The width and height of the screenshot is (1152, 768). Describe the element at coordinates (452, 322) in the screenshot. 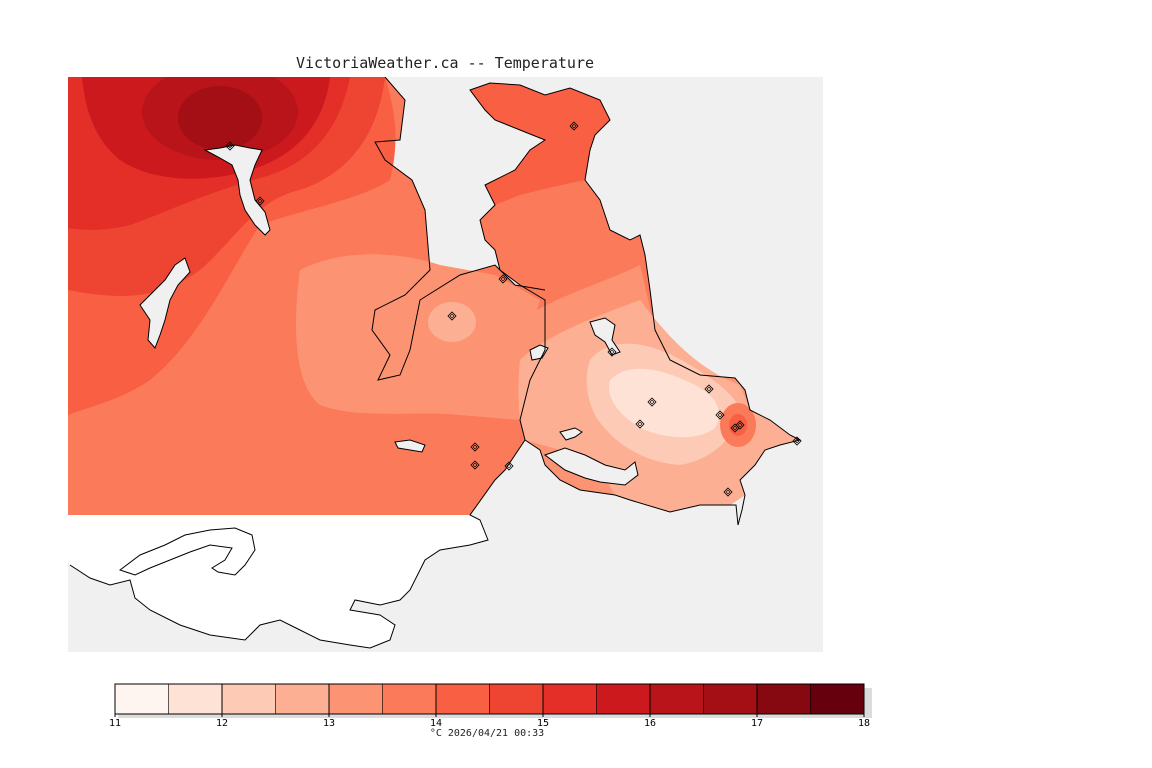

I see `field-west-cool-pocket` at that location.